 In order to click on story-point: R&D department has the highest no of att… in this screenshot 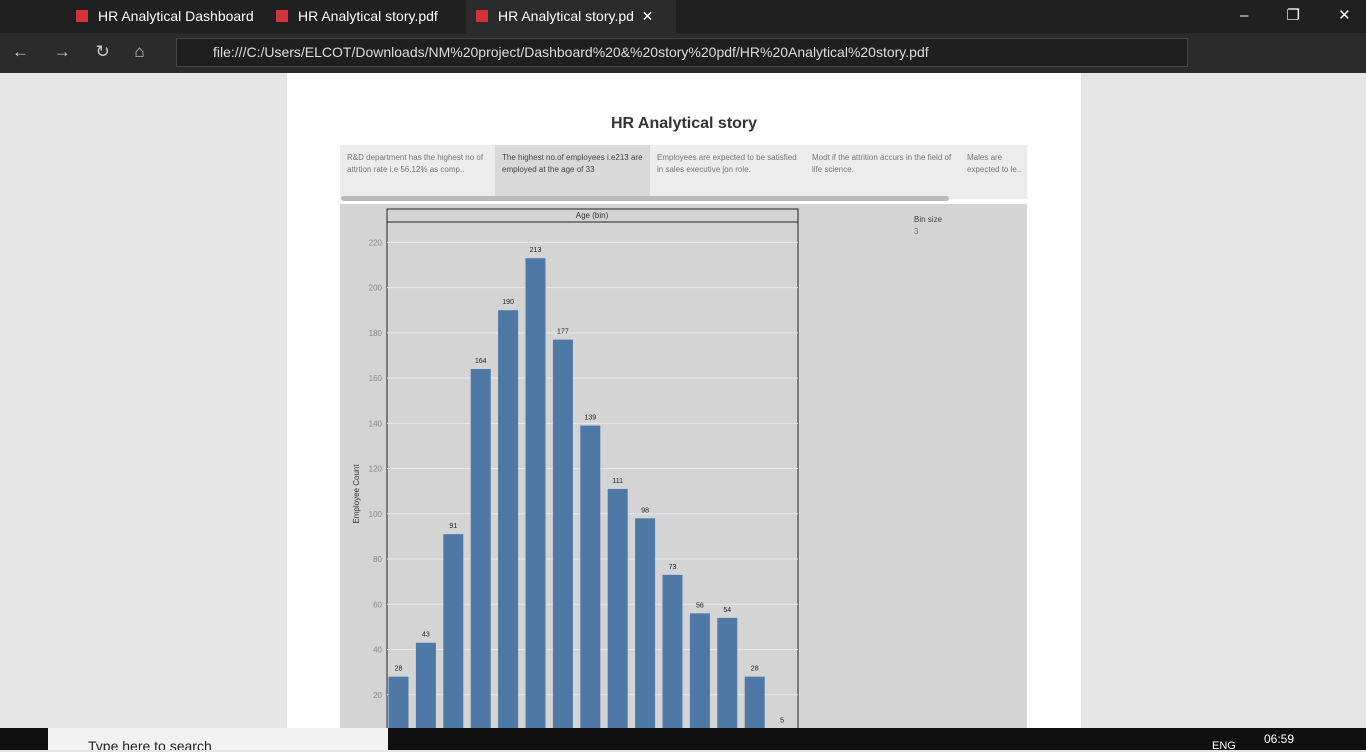, I will do `click(419, 172)`.